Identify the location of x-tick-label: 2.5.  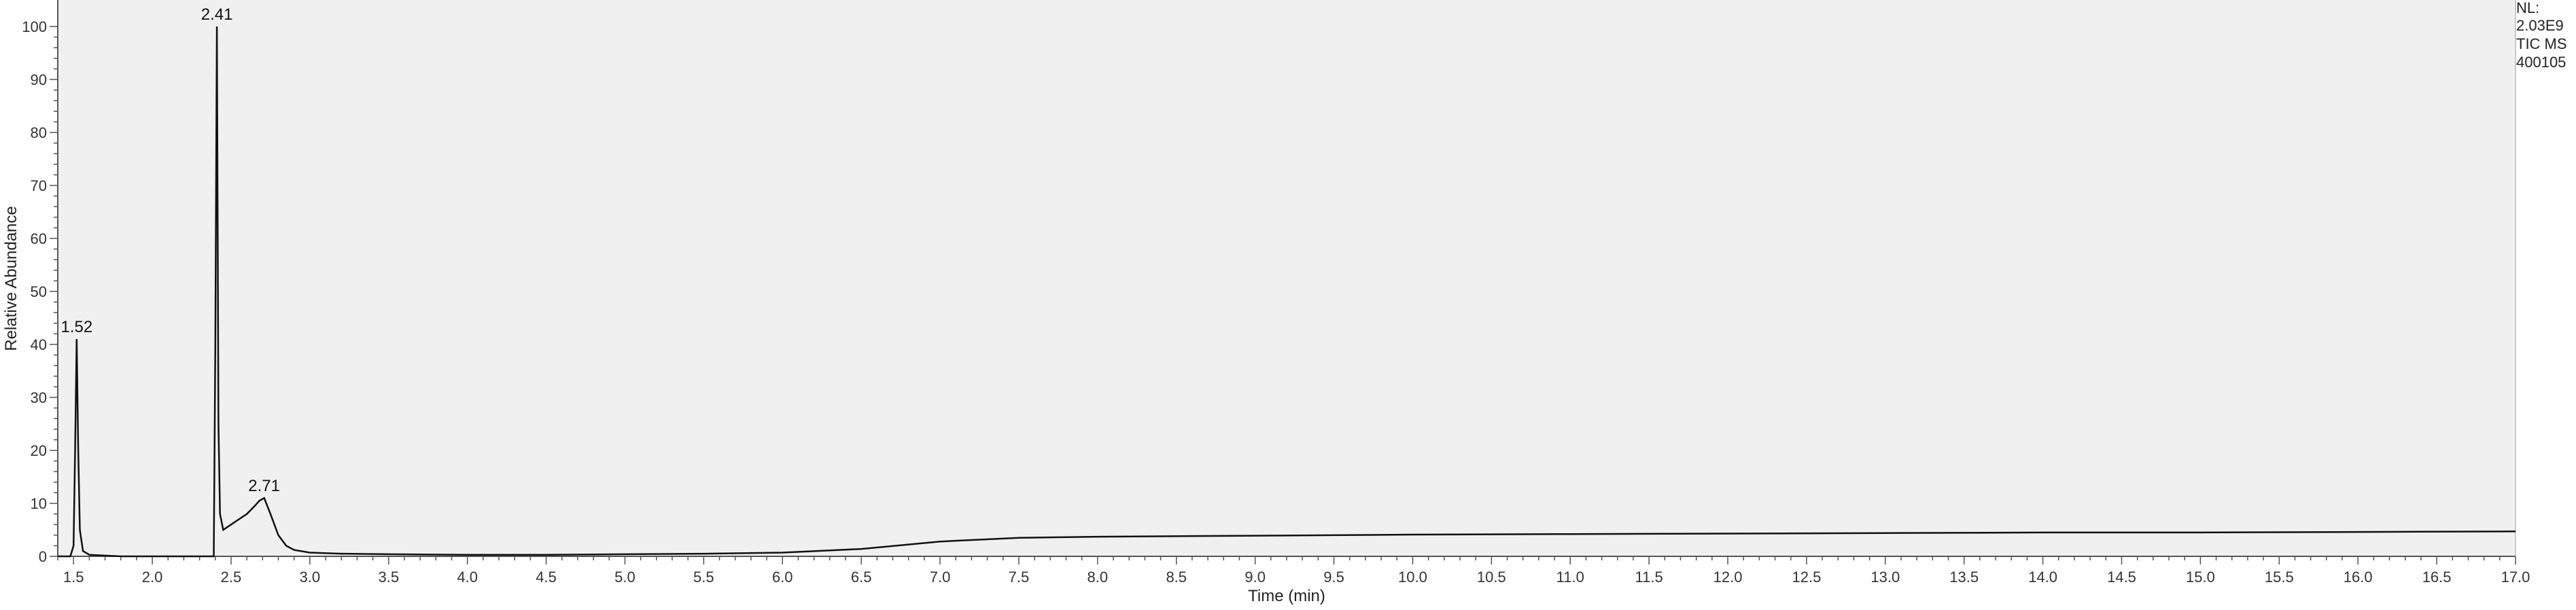
(231, 577).